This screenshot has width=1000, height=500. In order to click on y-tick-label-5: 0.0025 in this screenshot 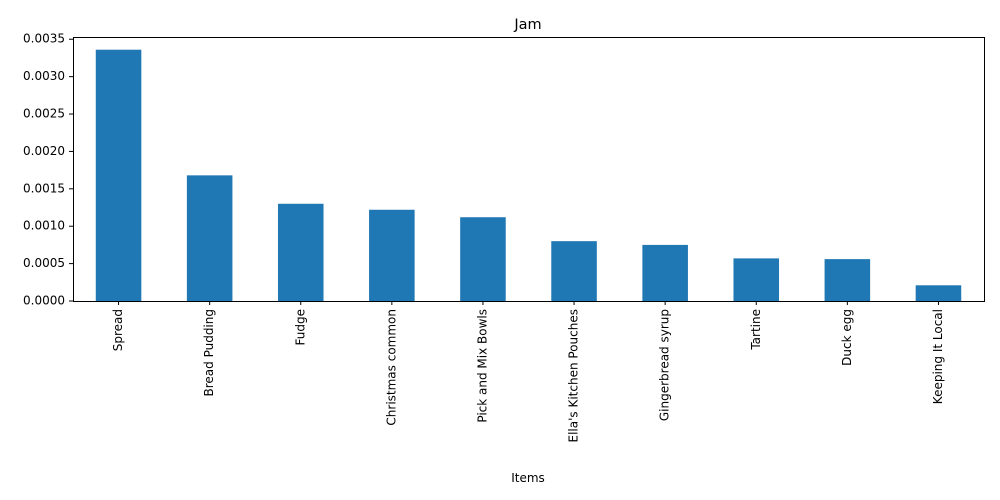, I will do `click(44, 114)`.